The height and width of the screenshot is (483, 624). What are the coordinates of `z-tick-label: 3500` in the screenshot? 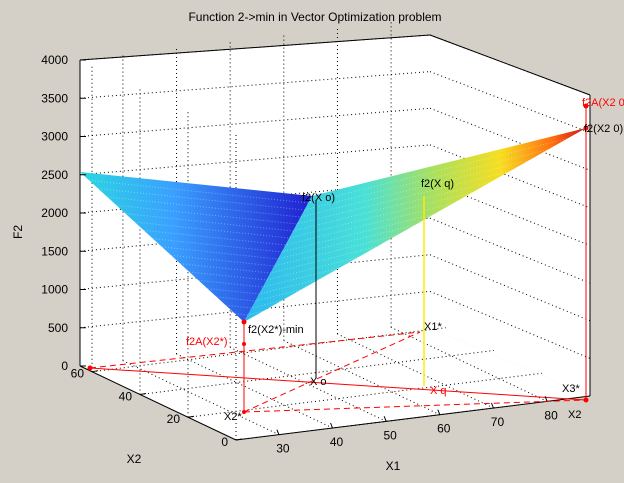 It's located at (54, 98).